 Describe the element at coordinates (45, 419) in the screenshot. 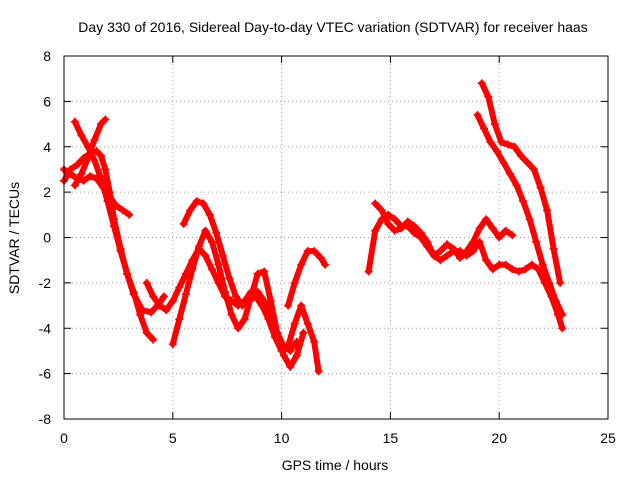

I see `y-tick-label: -8` at that location.